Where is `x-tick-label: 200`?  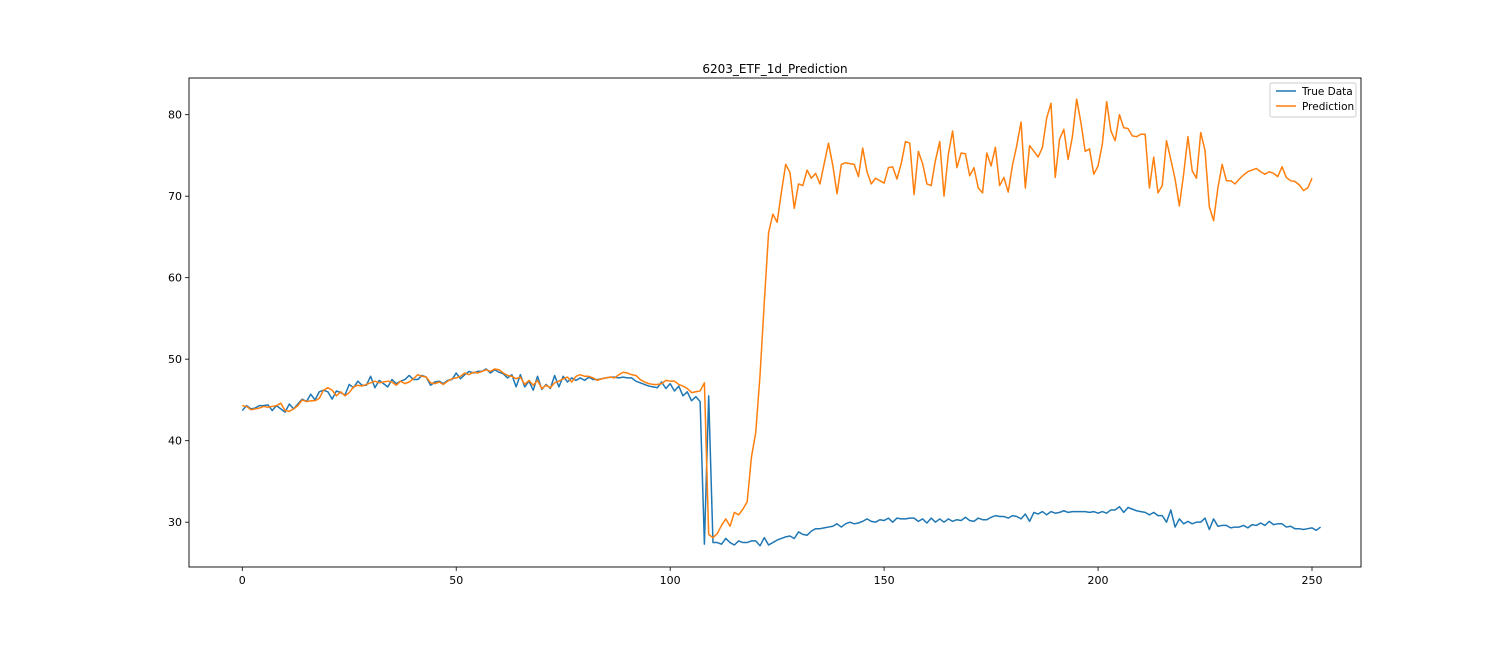
x-tick-label: 200 is located at coordinates (1098, 580).